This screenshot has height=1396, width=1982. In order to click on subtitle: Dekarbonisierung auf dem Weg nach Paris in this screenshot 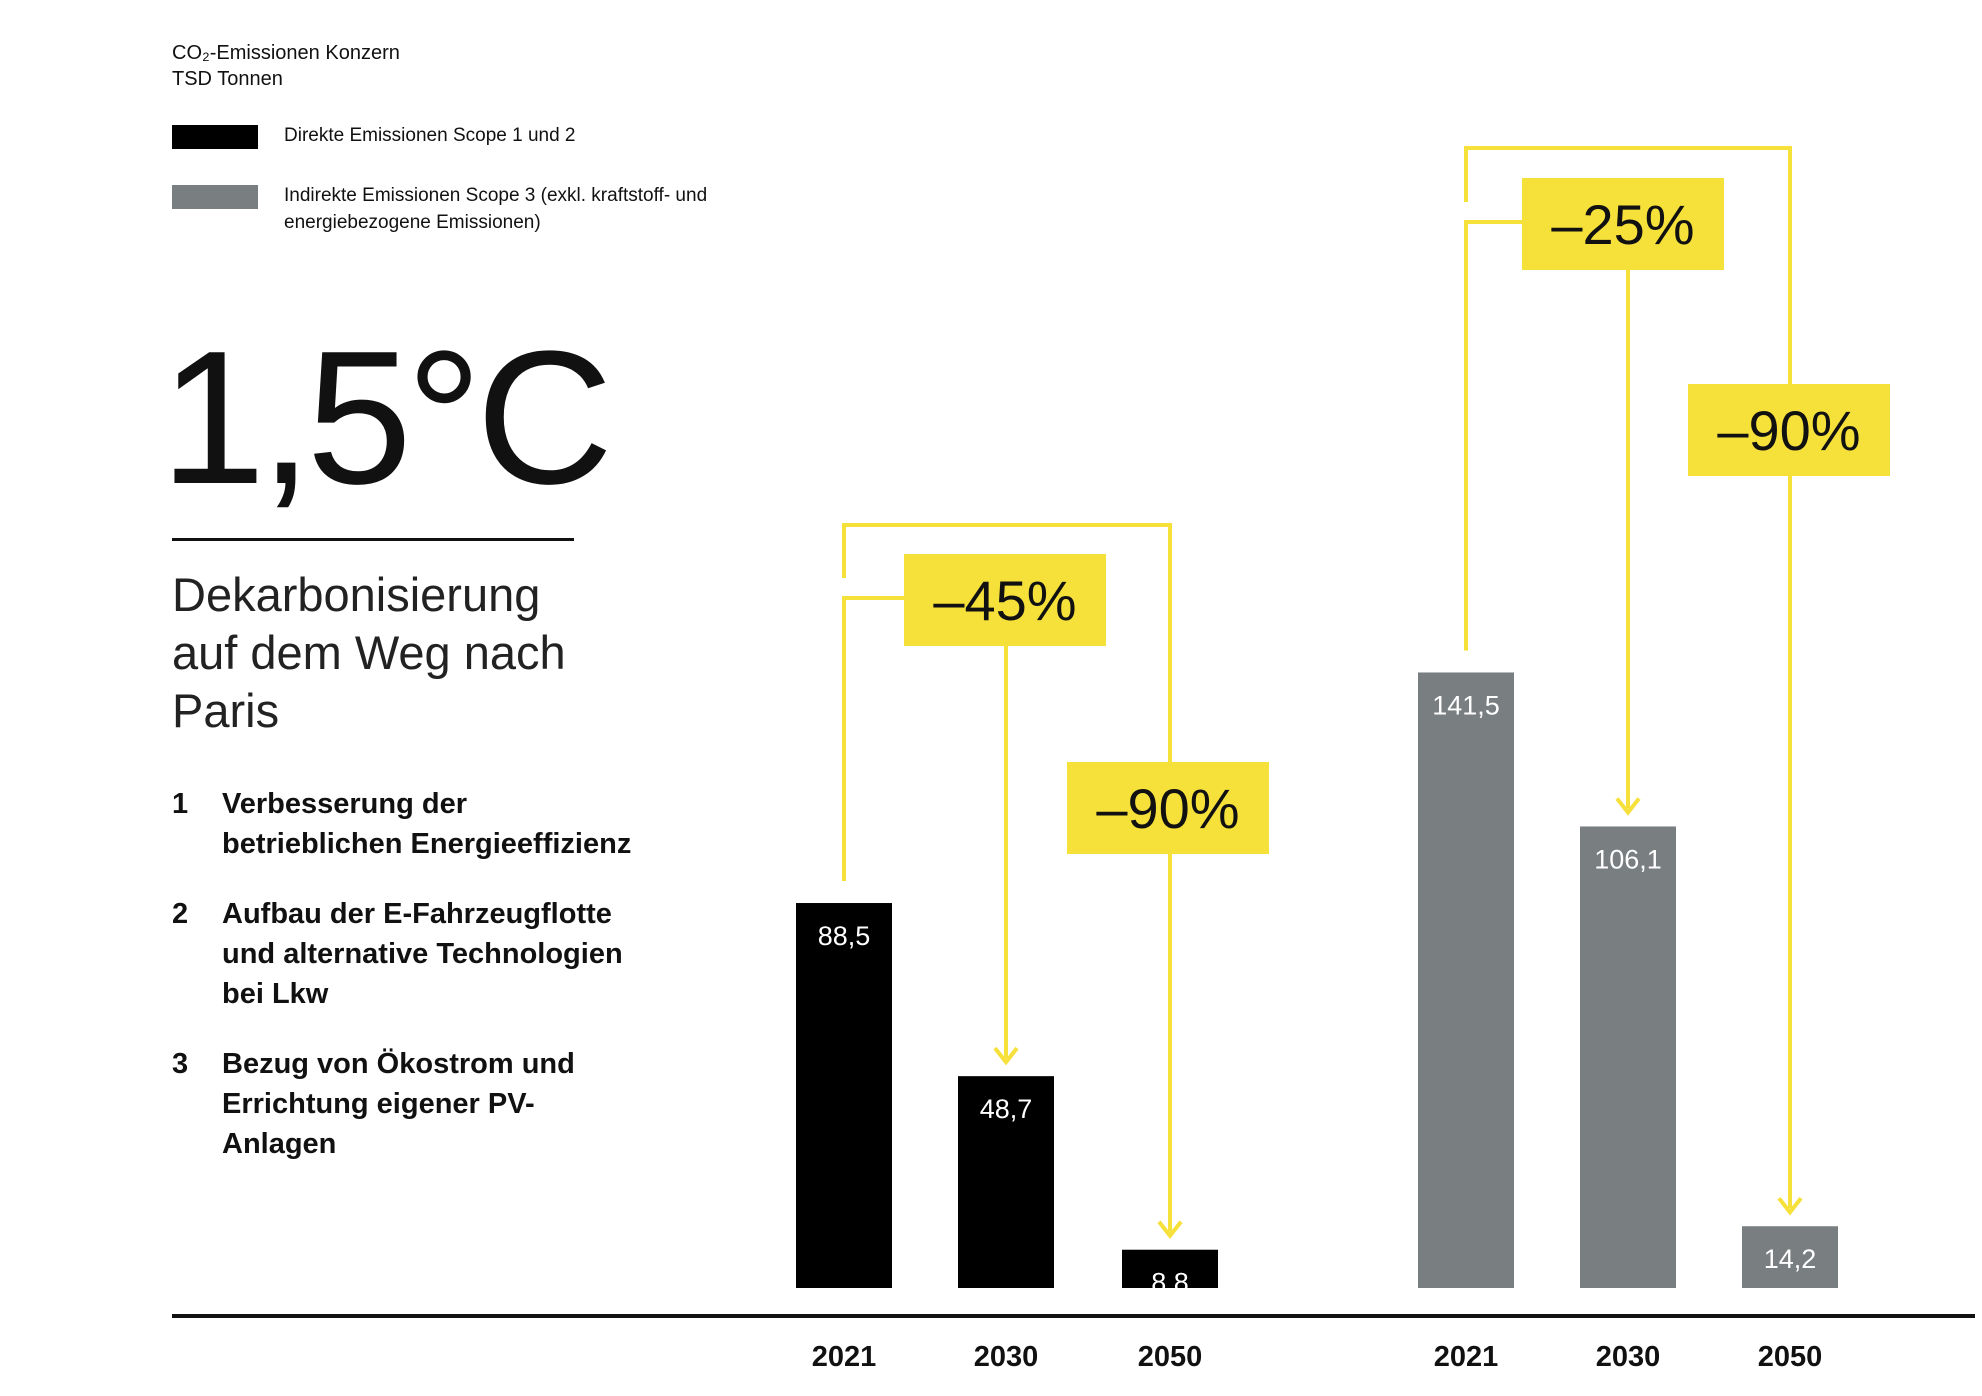, I will do `click(369, 652)`.